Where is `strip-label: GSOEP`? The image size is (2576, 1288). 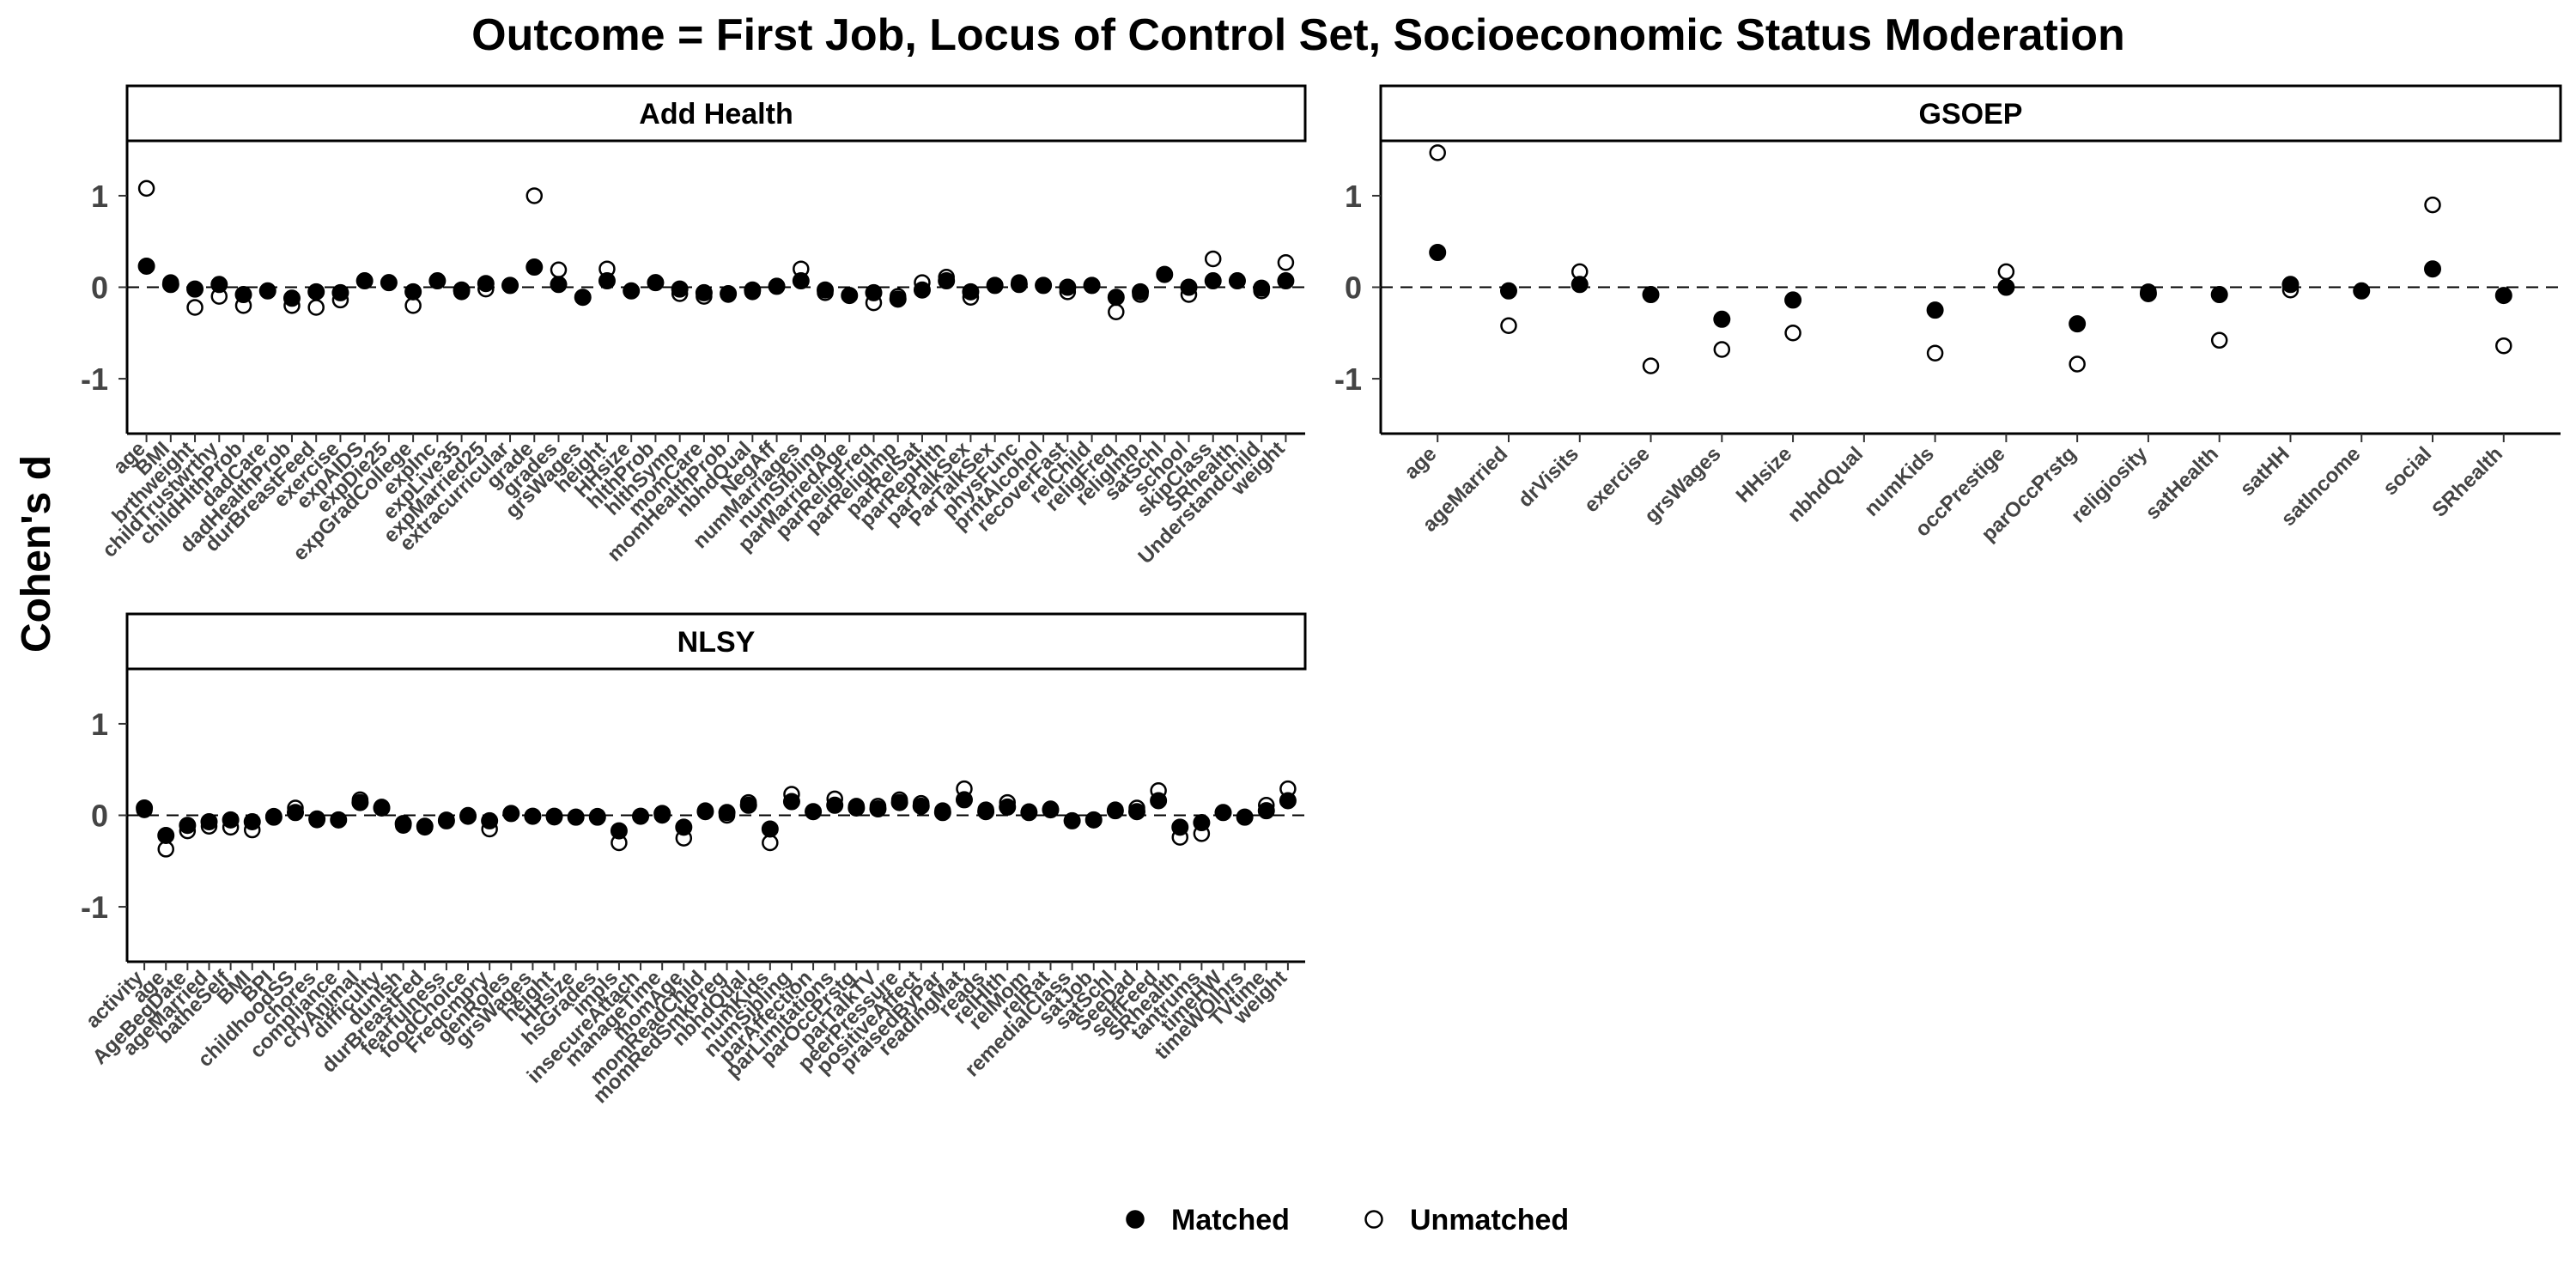 strip-label: GSOEP is located at coordinates (1971, 114).